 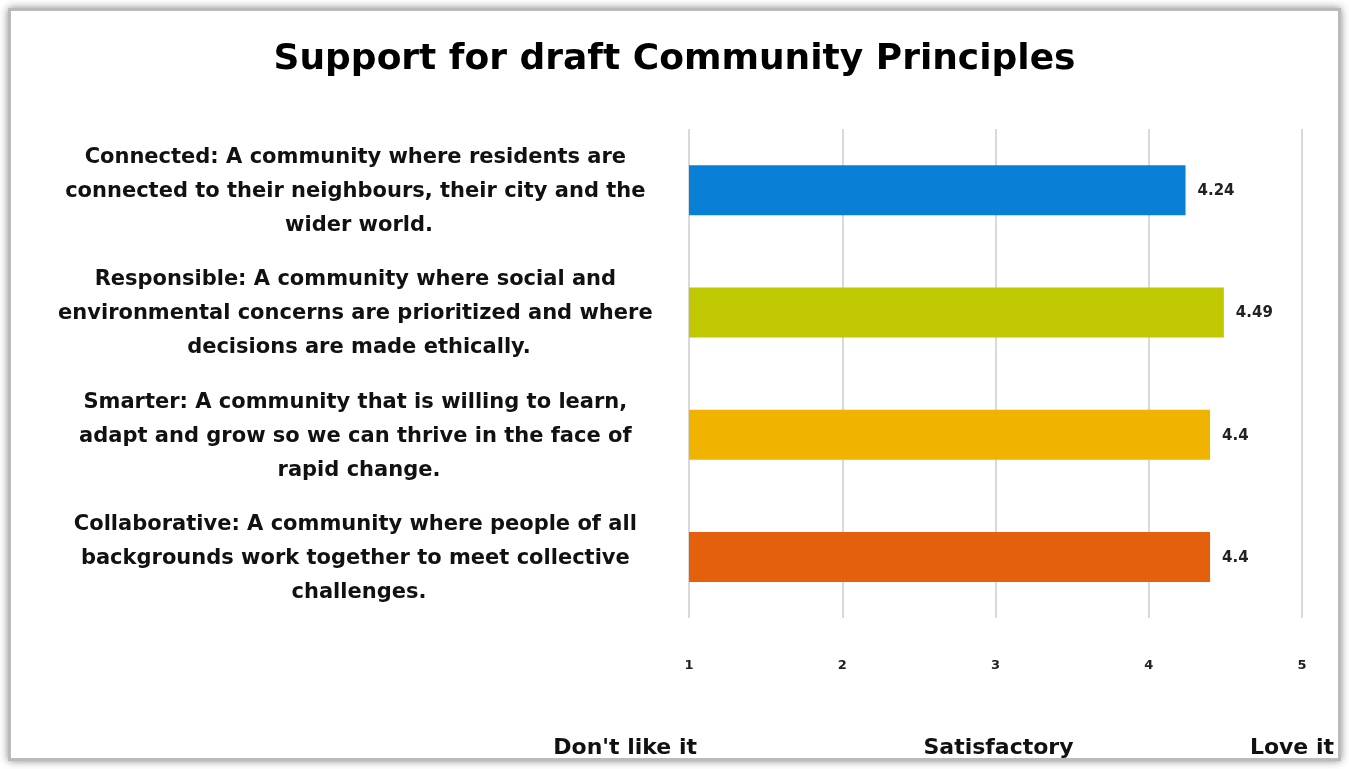 What do you see at coordinates (359, 556) in the screenshot?
I see `y-tick-label: Collaborative: A community where people of all backgrounds work together to meet collective challenges.` at bounding box center [359, 556].